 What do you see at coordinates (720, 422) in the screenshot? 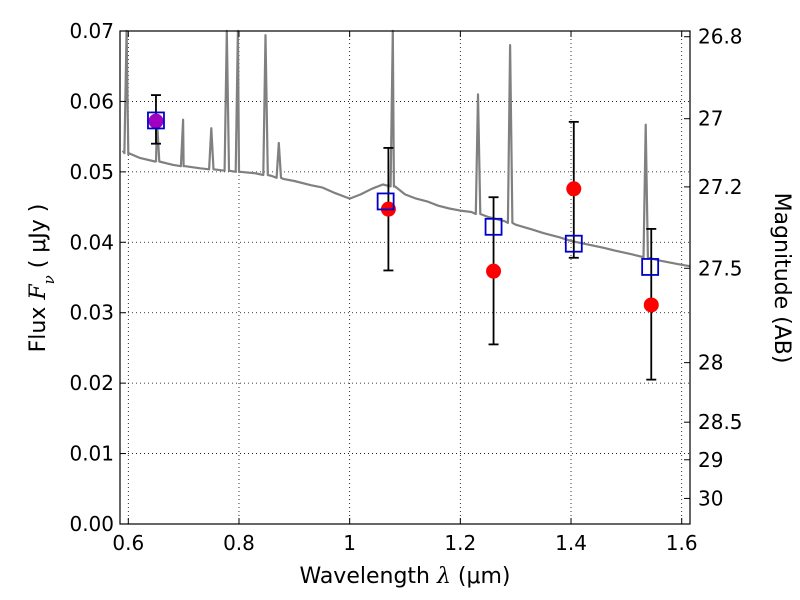
I see `y2-tick-label-5: 28.5` at bounding box center [720, 422].